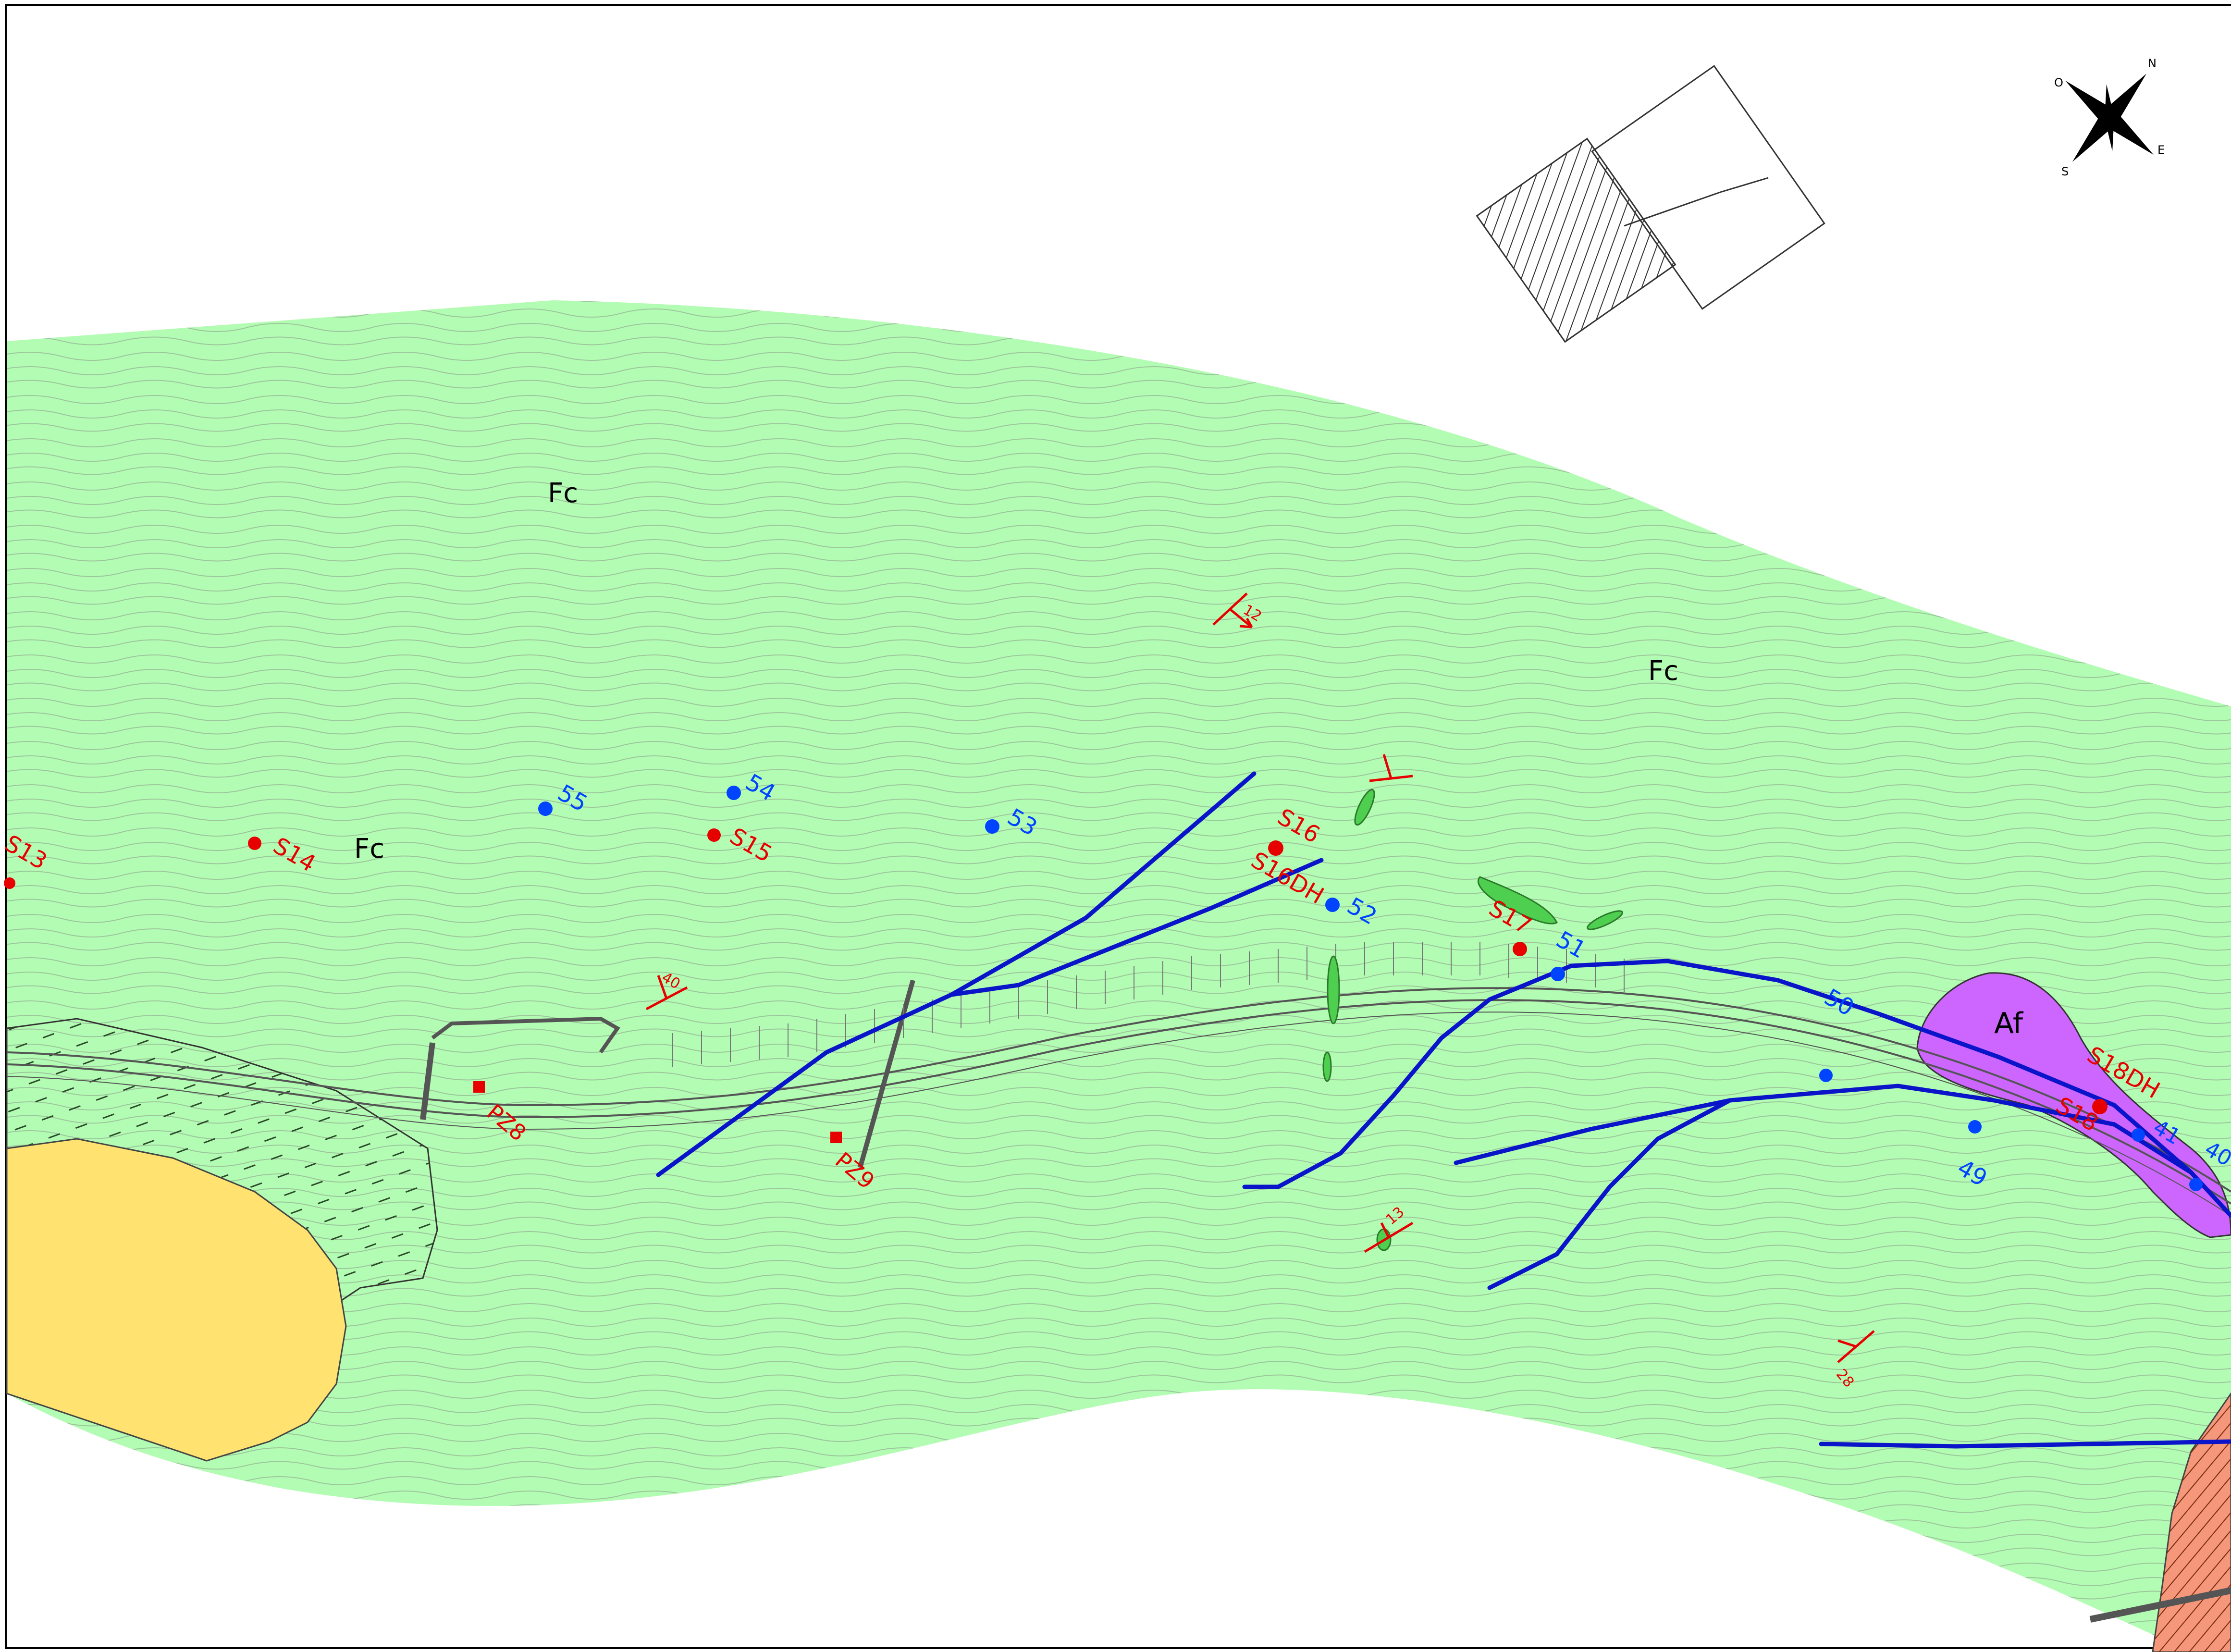 The width and height of the screenshot is (2231, 1652). I want to click on index-inset, so click(1651, 204).